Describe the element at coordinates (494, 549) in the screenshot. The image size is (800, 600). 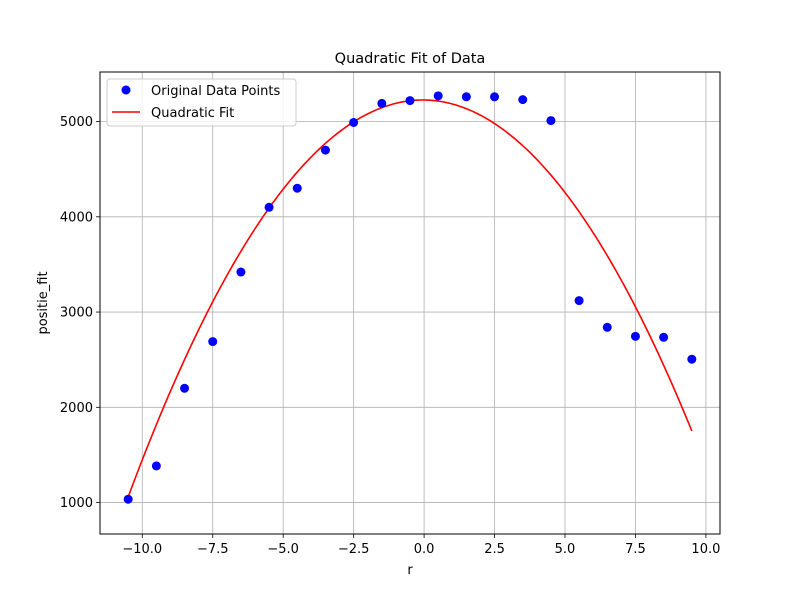
I see `x-tick-label: 2.5` at that location.